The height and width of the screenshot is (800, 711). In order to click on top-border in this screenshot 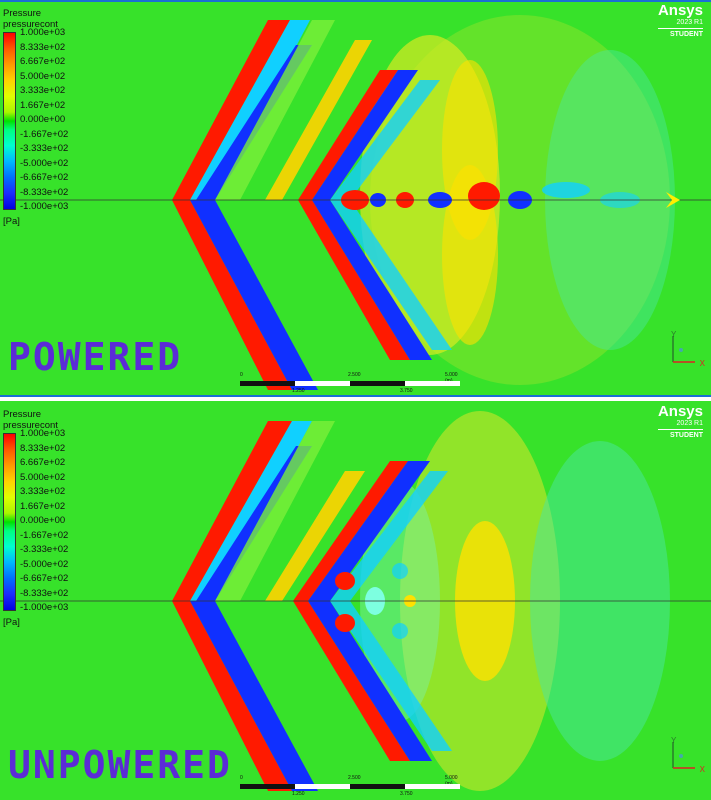, I will do `click(355, 1)`.